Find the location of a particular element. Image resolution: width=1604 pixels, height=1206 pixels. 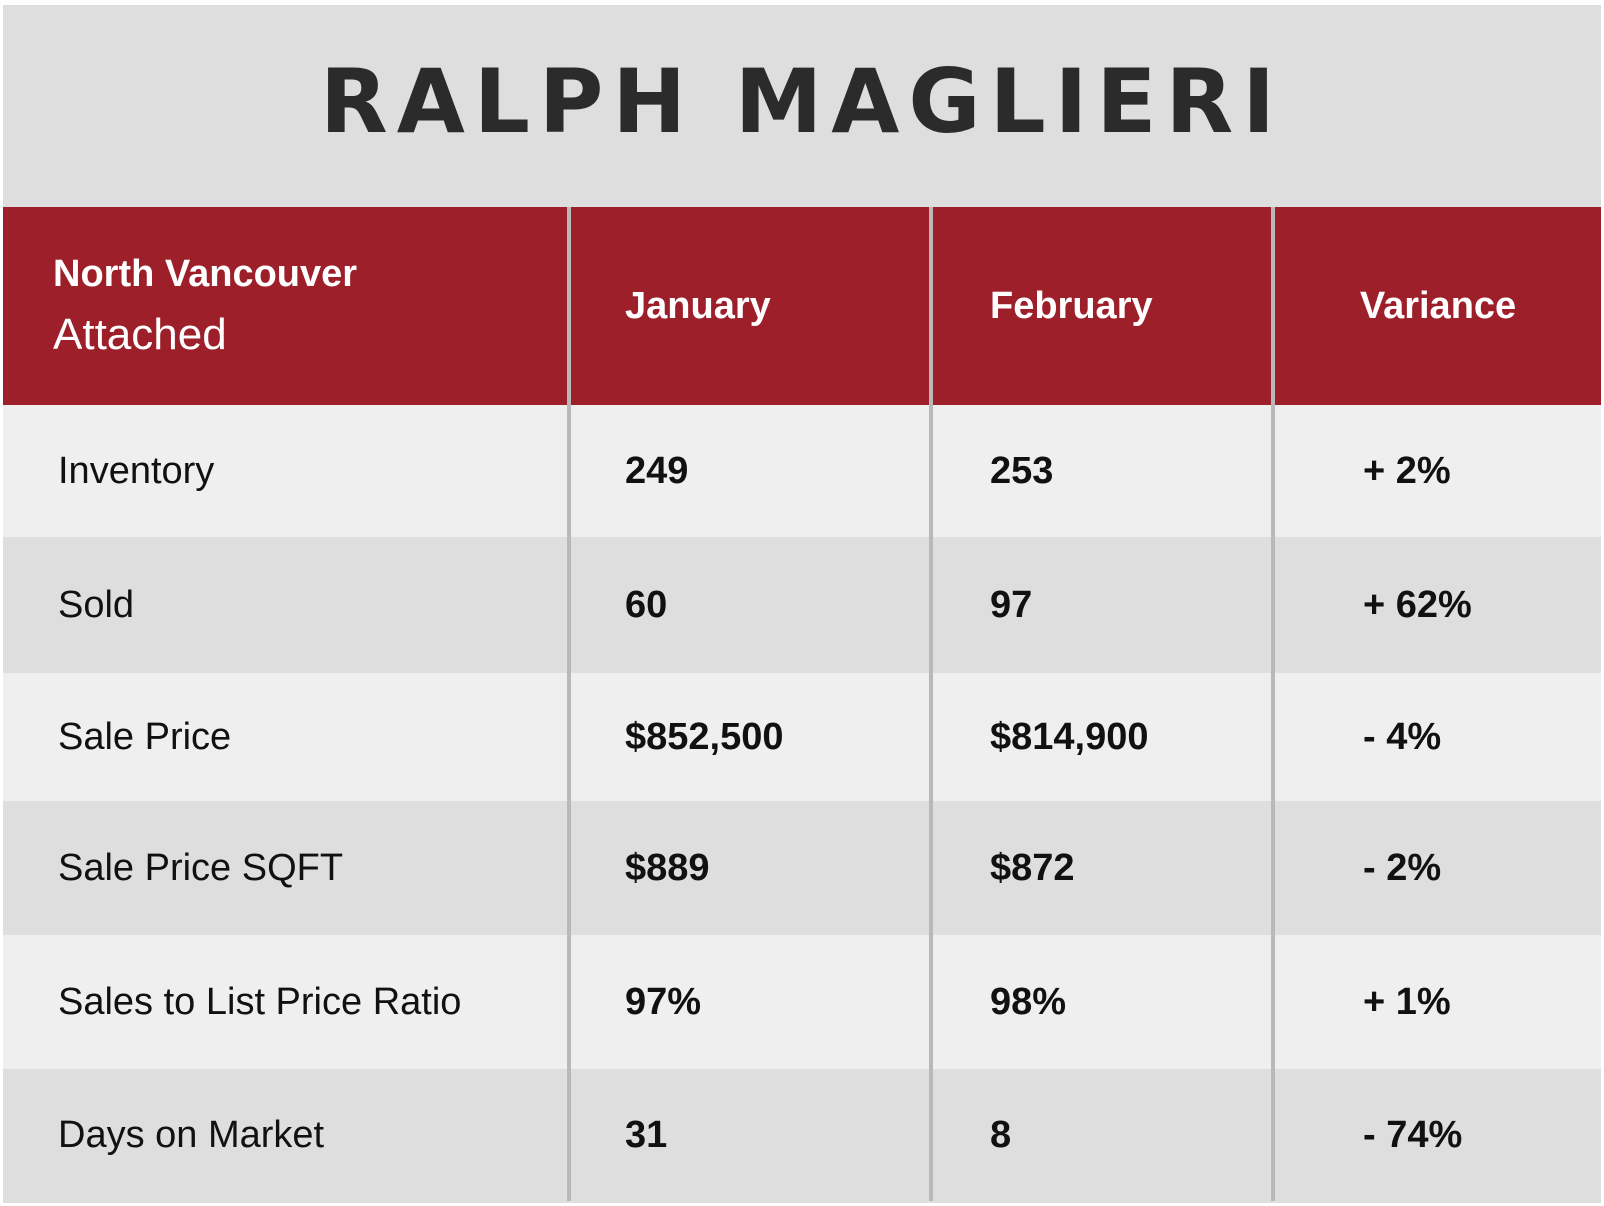

january-value: 249 is located at coordinates (749, 471).